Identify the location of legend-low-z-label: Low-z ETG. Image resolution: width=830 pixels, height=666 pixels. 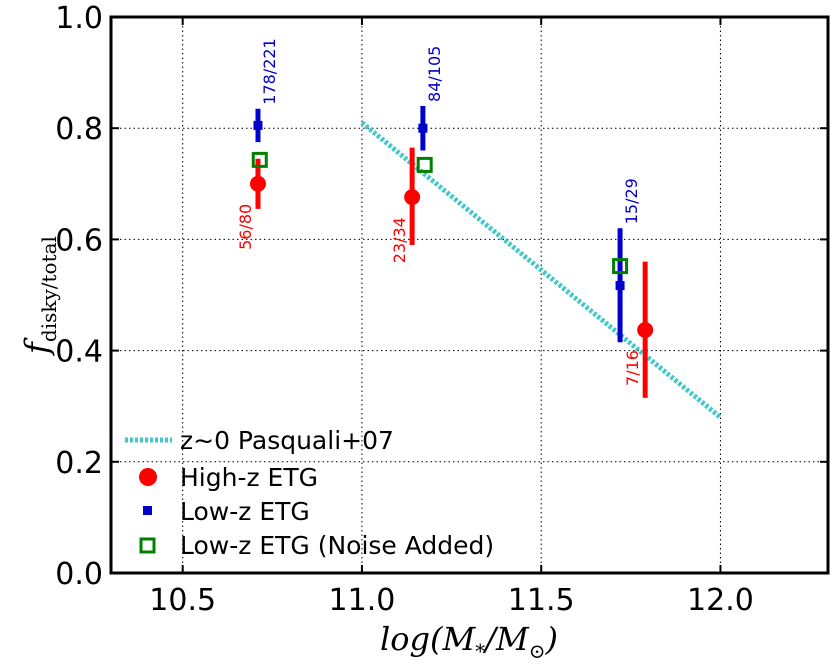
(245, 511).